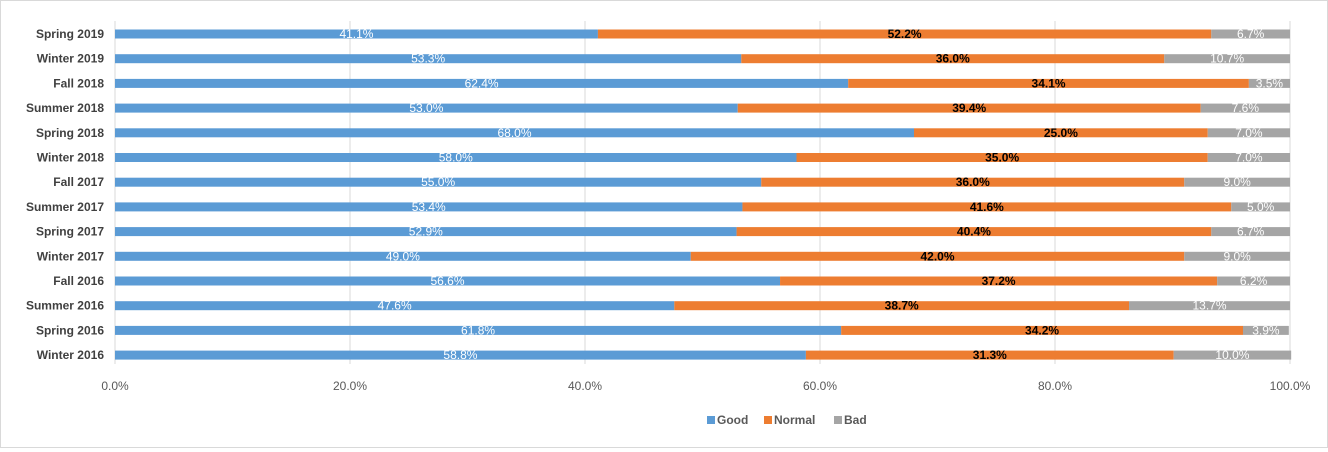  What do you see at coordinates (70, 133) in the screenshot?
I see `category-label: Spring 2018` at bounding box center [70, 133].